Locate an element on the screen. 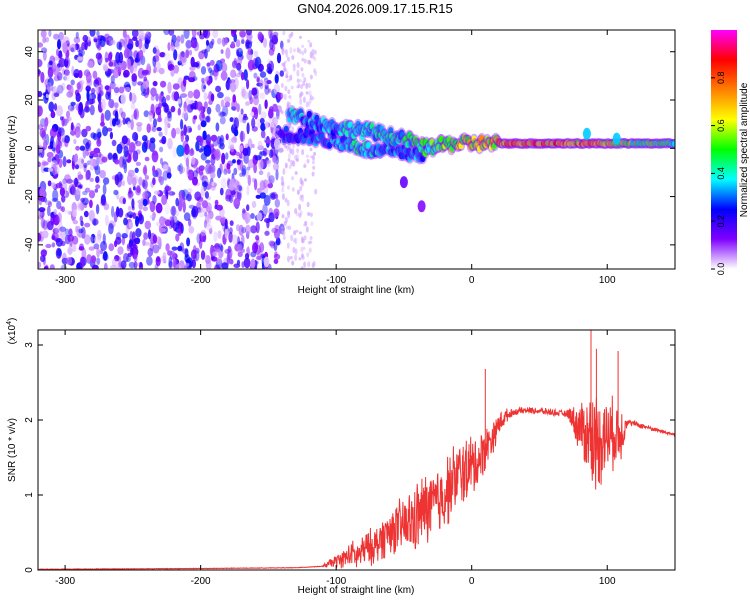  y-tick-label: -20 is located at coordinates (29, 196).